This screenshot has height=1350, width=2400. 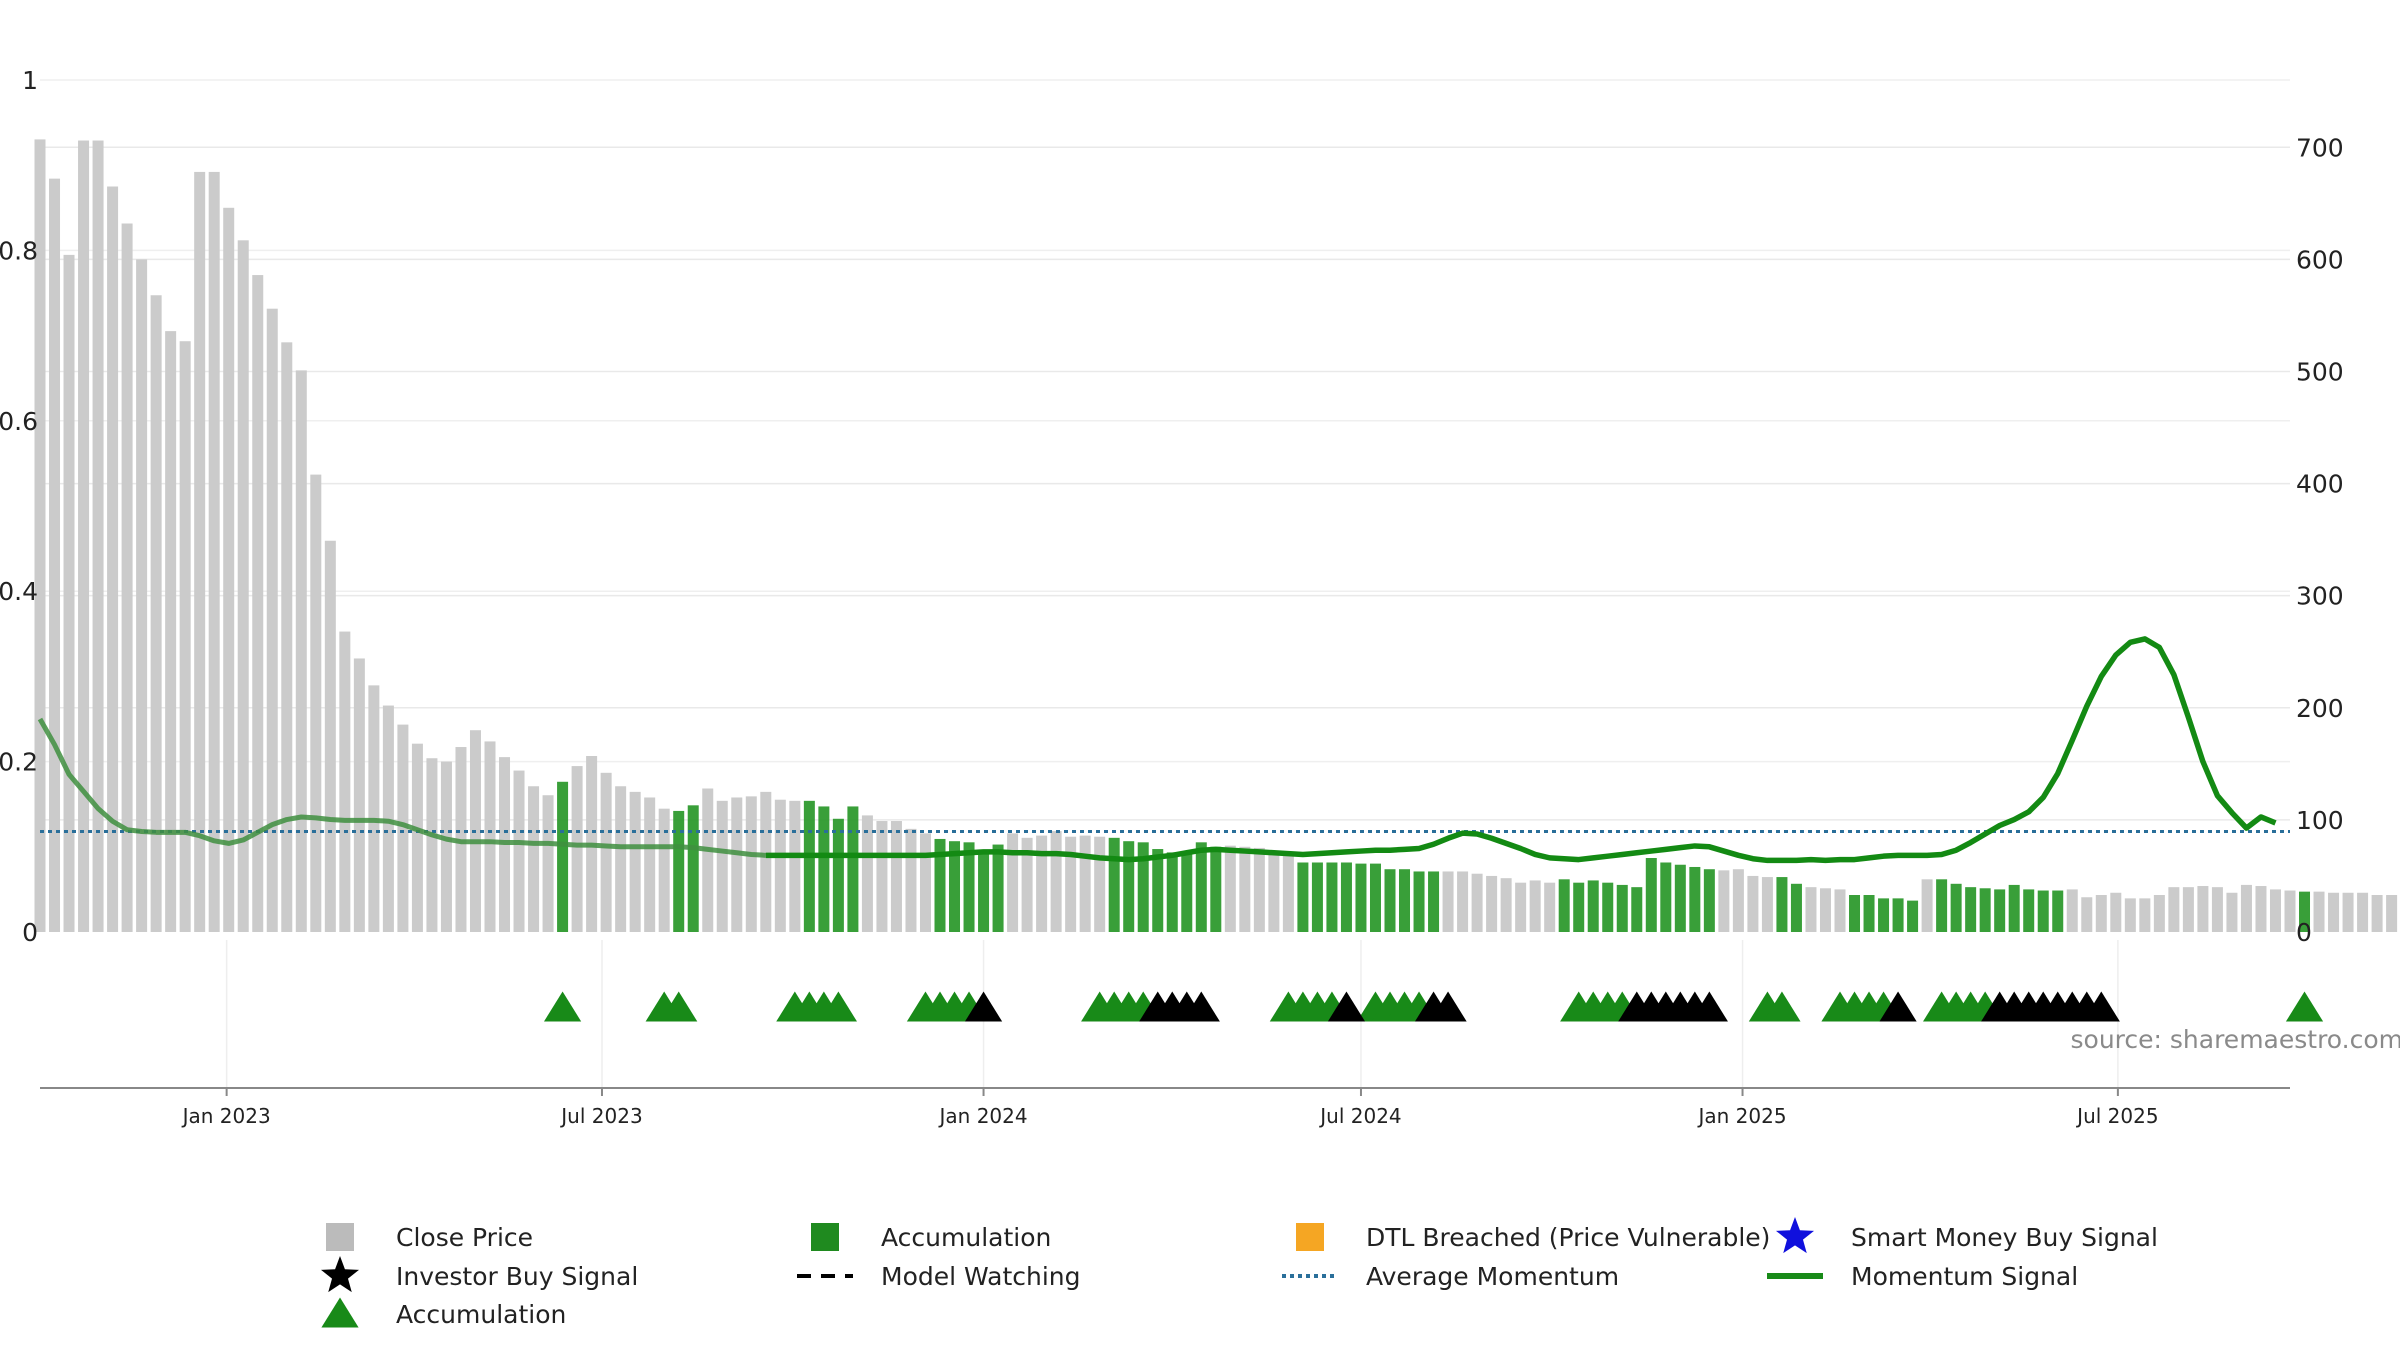 I want to click on x-tick-label: Jan 2024, so click(x=983, y=1116).